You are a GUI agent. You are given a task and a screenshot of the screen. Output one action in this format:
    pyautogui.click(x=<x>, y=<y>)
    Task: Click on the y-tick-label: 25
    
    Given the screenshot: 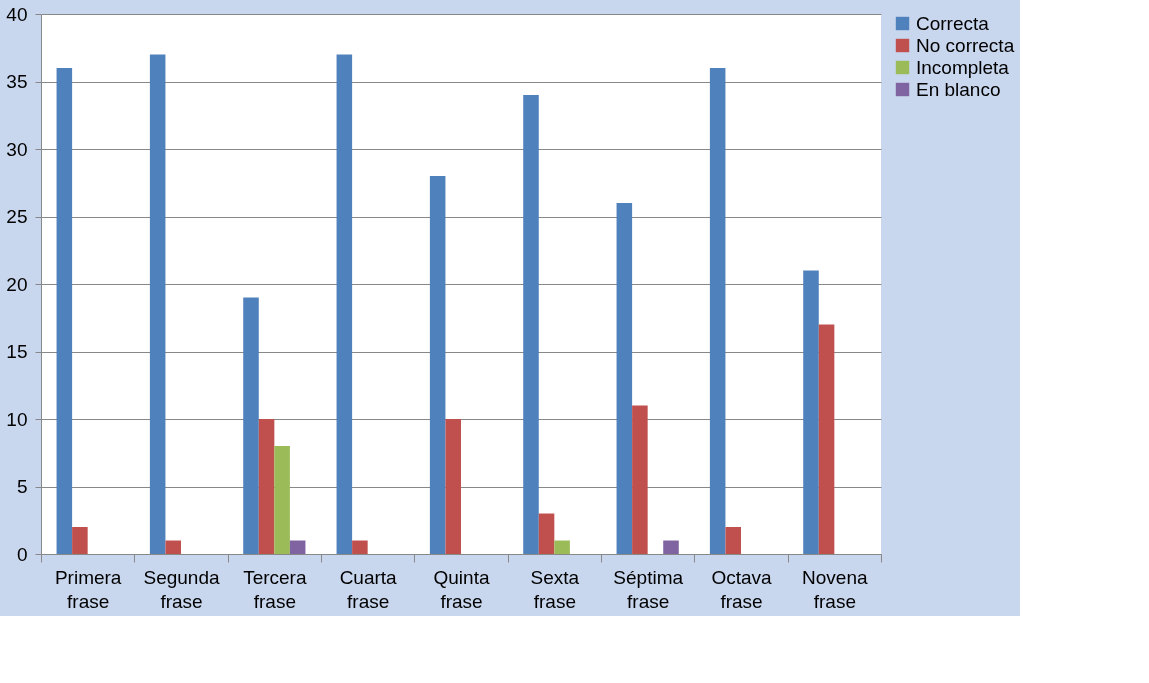 What is the action you would take?
    pyautogui.click(x=17, y=216)
    